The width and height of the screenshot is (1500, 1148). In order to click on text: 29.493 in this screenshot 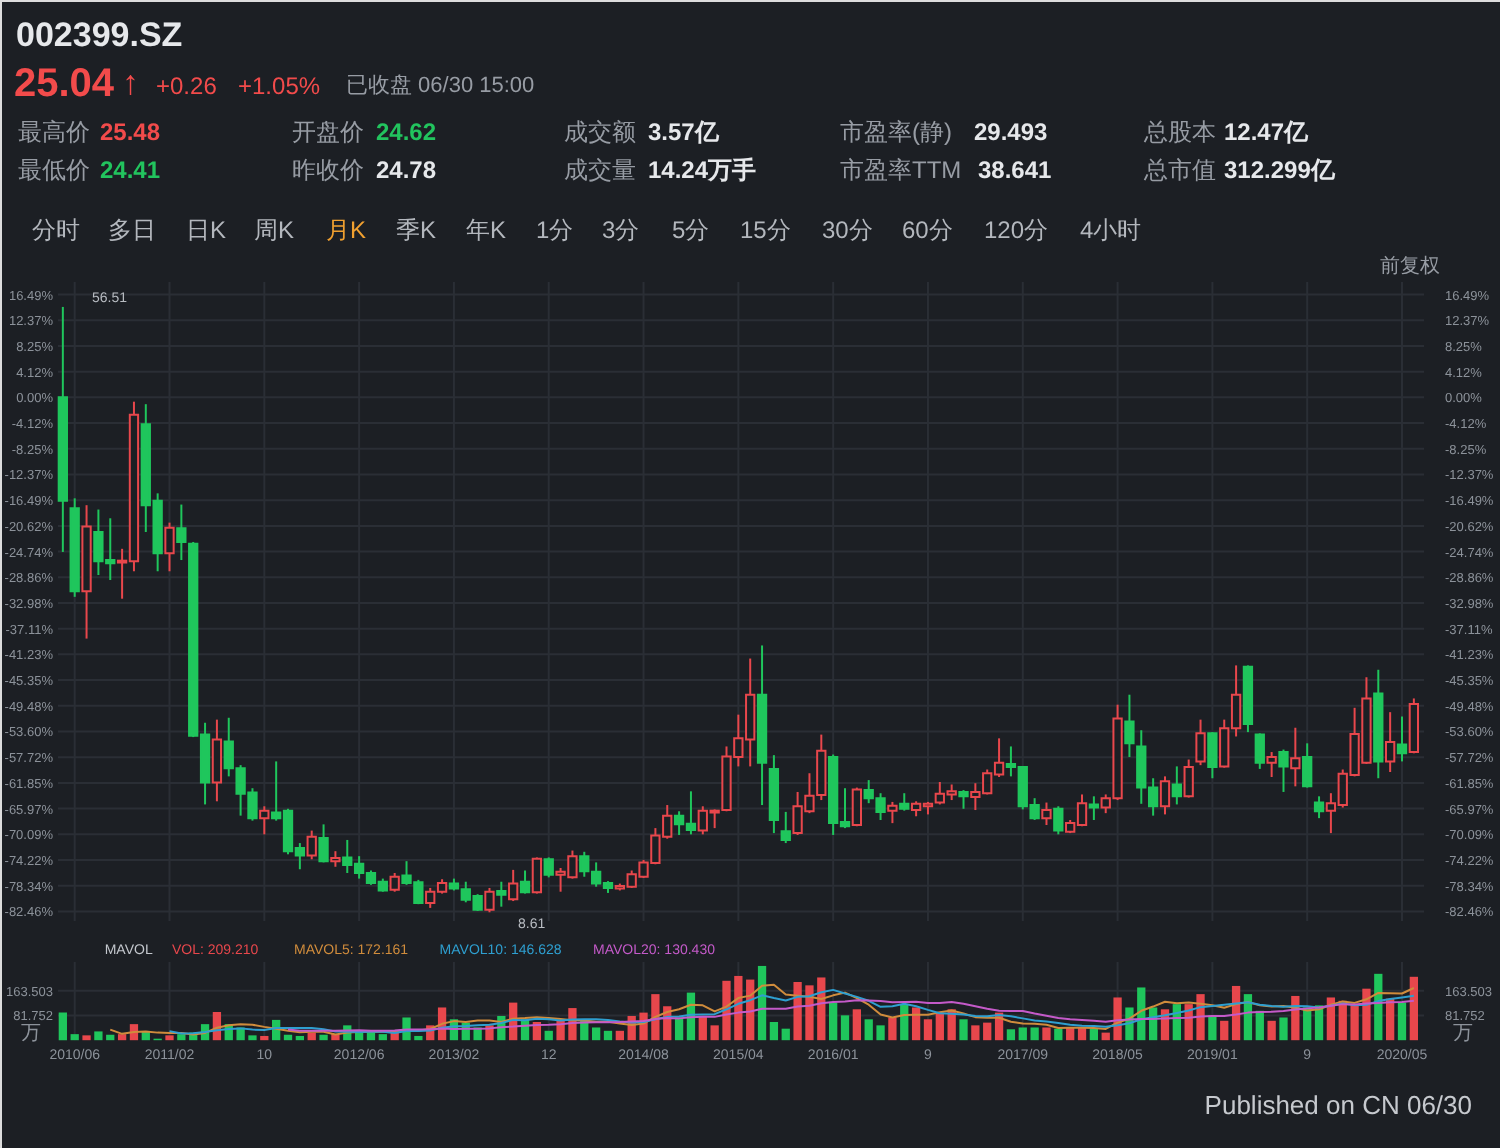, I will do `click(1011, 132)`.